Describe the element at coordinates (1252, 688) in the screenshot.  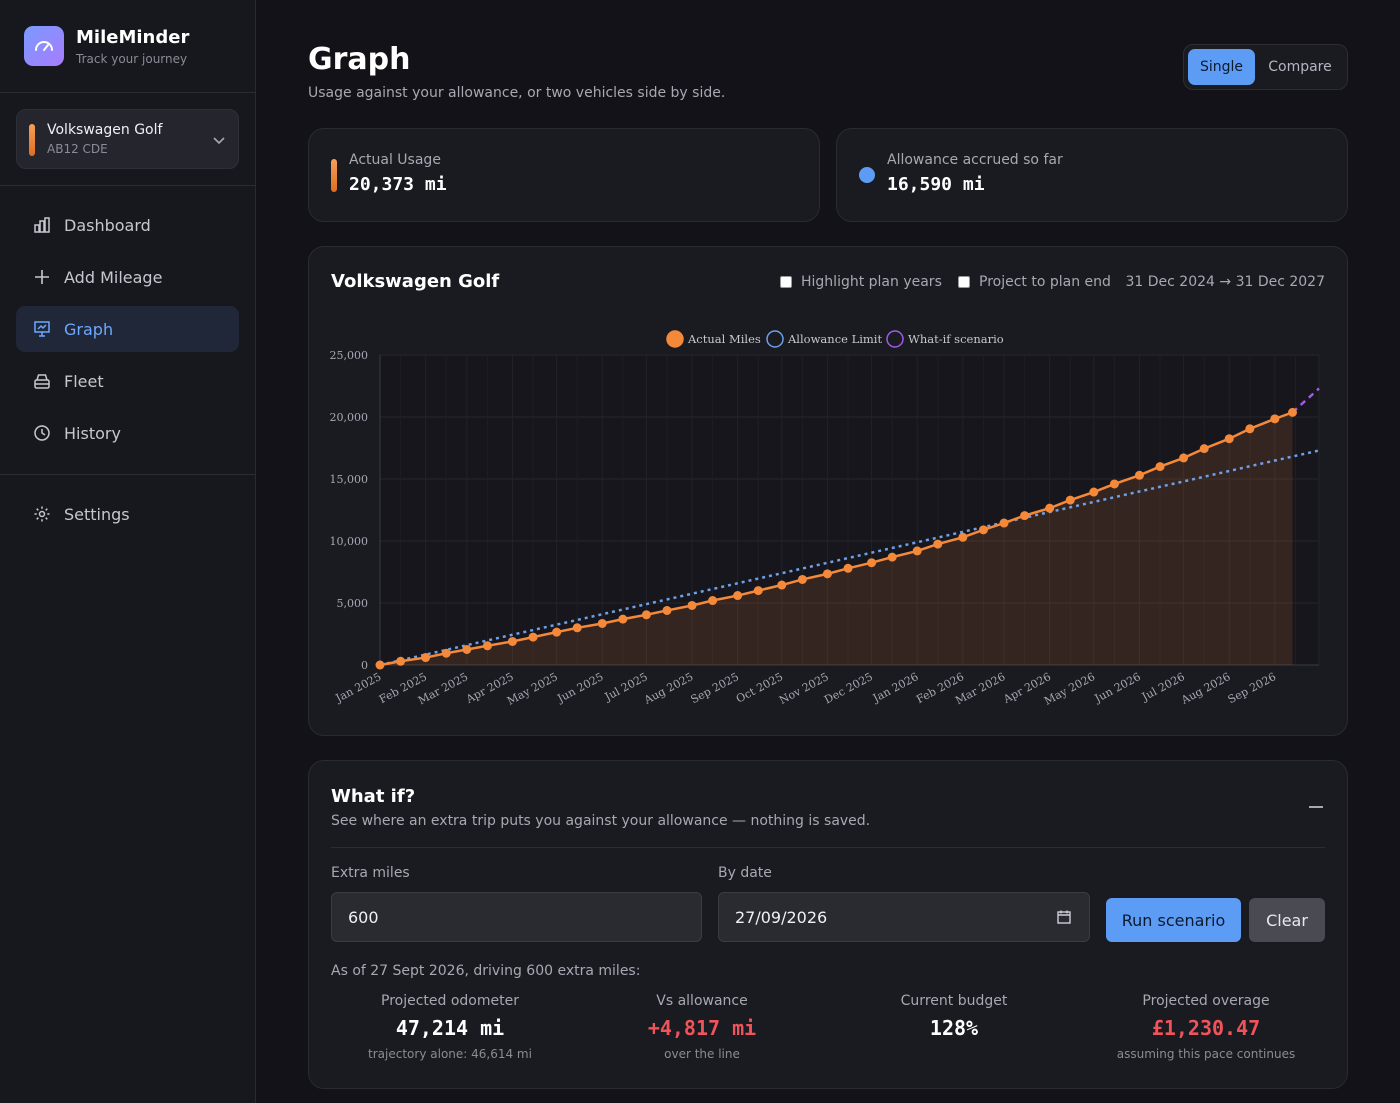
I see `x-tick-label: Sep 2026` at that location.